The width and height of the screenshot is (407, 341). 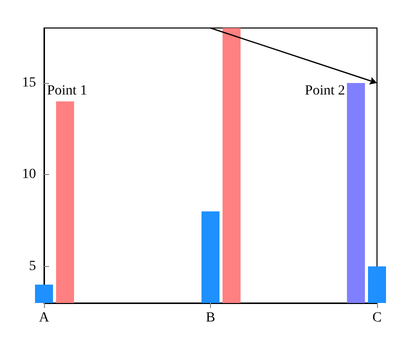 I want to click on x-tick-label: B, so click(x=211, y=318).